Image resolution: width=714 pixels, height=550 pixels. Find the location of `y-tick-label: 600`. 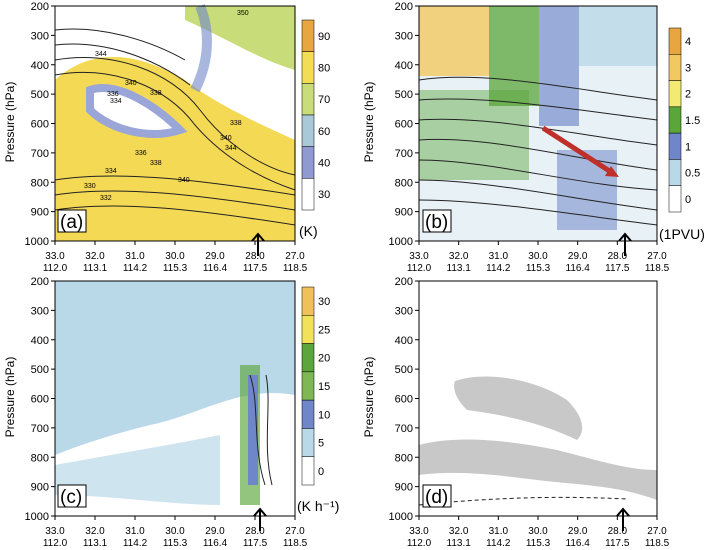

y-tick-label: 600 is located at coordinates (40, 125).